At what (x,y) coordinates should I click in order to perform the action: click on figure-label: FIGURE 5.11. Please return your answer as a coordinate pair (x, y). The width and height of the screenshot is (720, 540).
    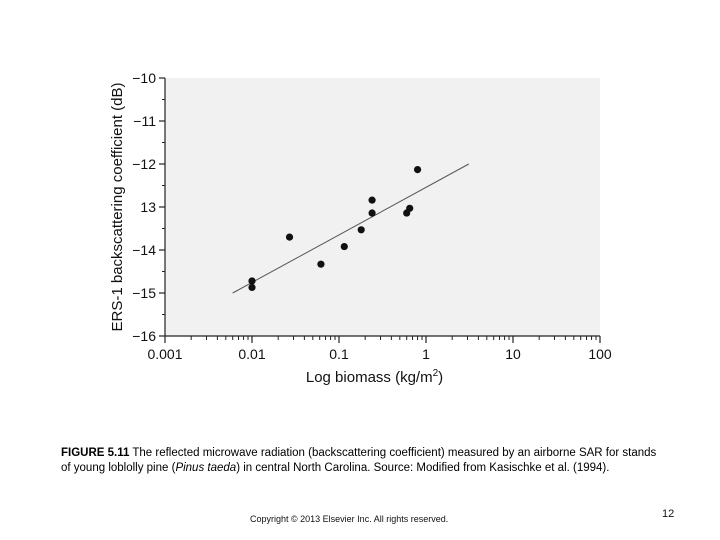
    Looking at the image, I should click on (95, 453).